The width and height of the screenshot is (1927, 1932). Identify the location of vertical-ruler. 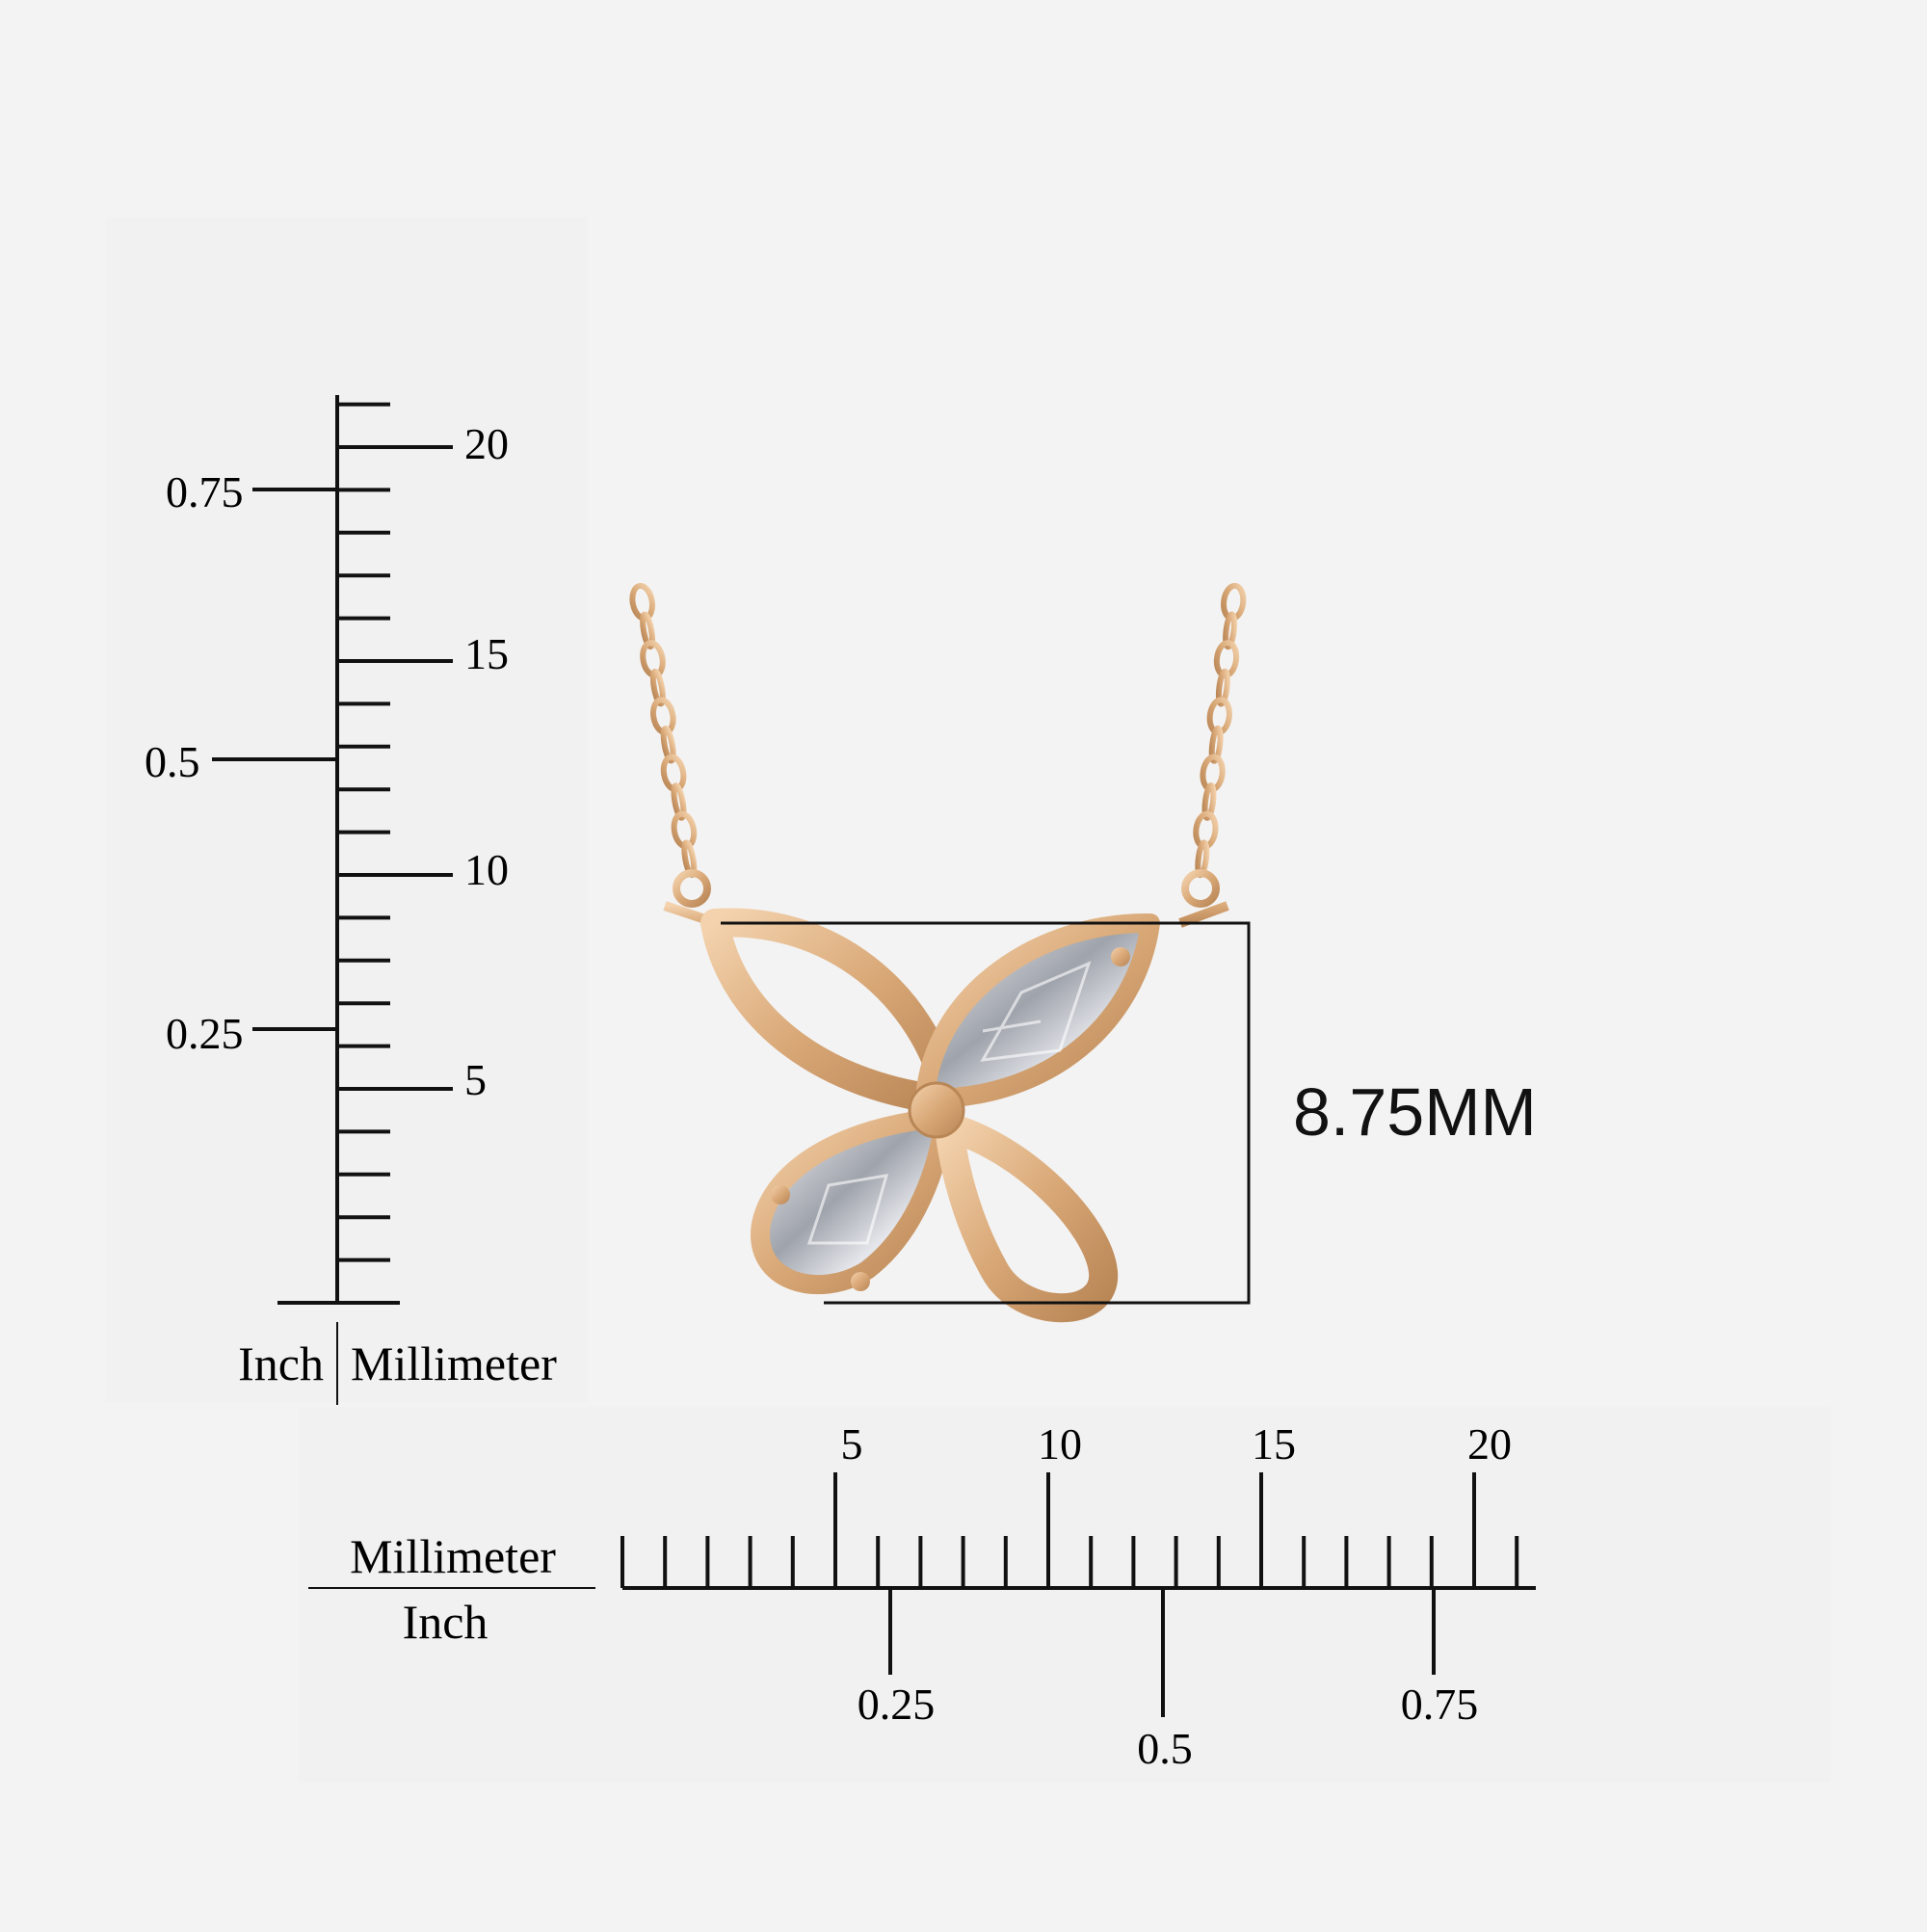
(365, 900).